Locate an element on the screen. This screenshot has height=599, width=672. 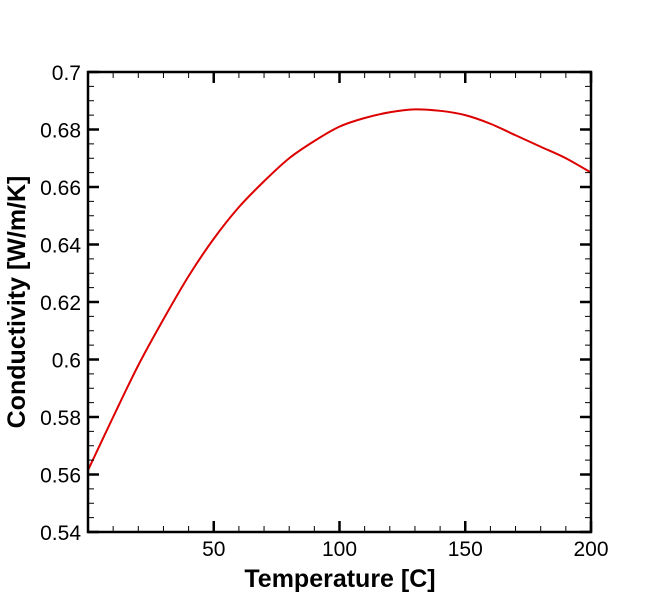
y-tick-label: 0.7 is located at coordinates (66, 73).